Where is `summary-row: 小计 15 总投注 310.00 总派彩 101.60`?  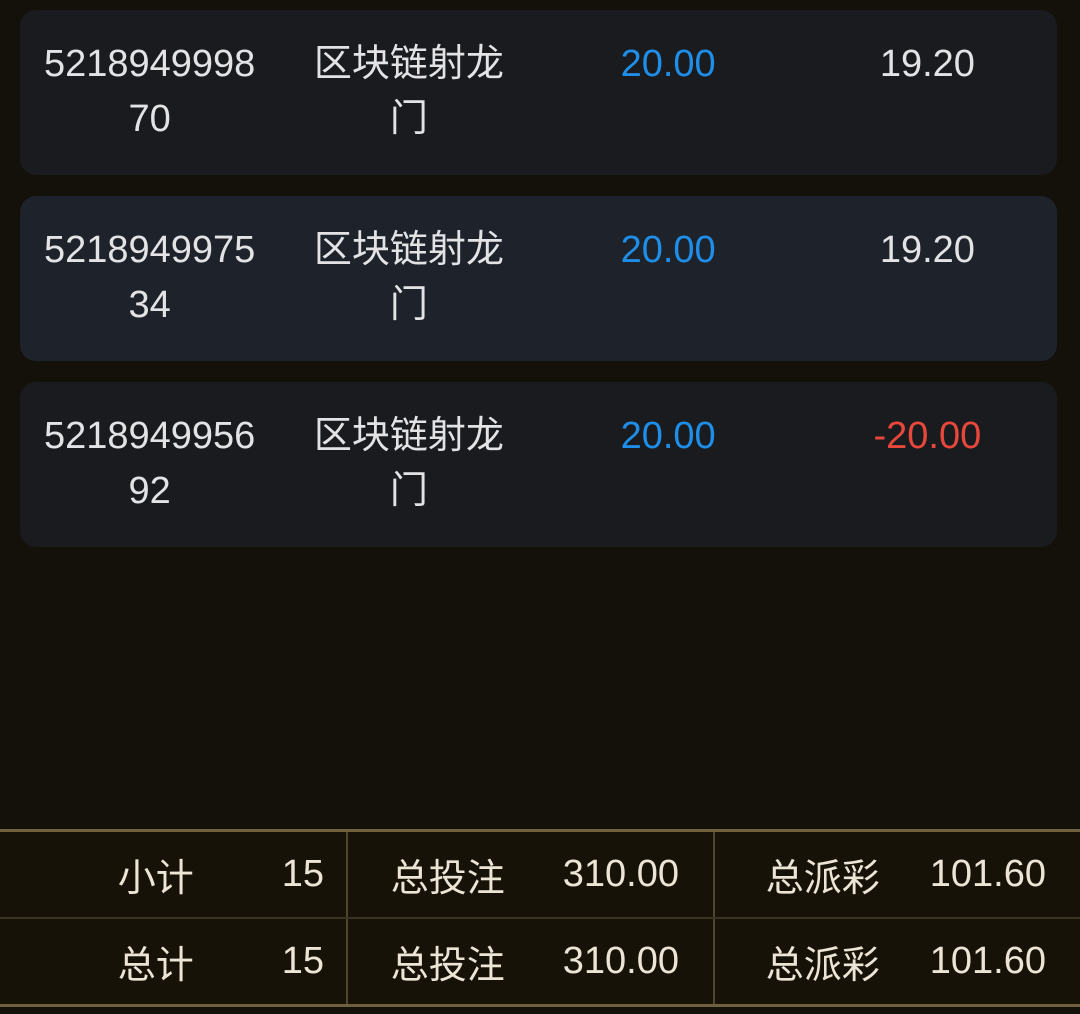
summary-row: 小计 15 总投注 310.00 总派彩 101.60 is located at coordinates (540, 874).